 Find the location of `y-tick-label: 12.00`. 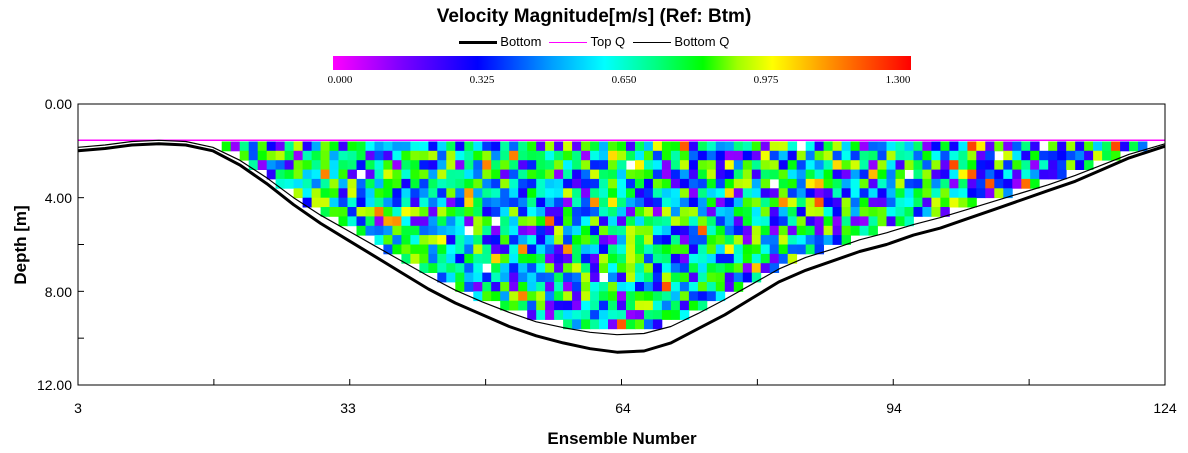

y-tick-label: 12.00 is located at coordinates (54, 385).